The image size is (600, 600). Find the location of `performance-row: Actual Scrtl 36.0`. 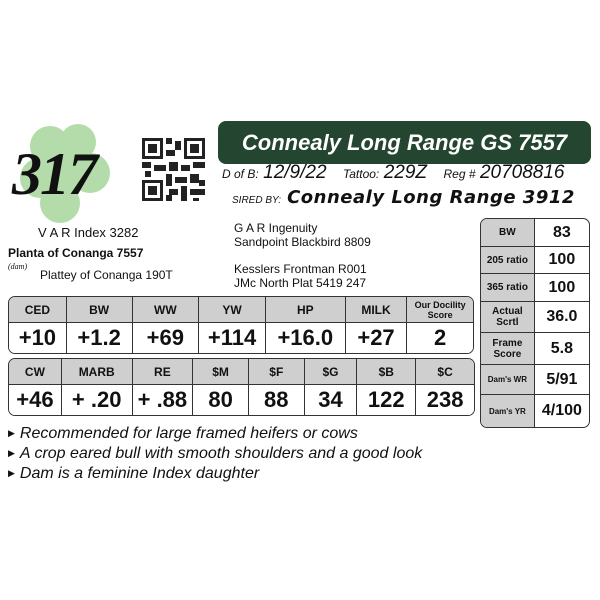

performance-row: Actual Scrtl 36.0 is located at coordinates (535, 317).